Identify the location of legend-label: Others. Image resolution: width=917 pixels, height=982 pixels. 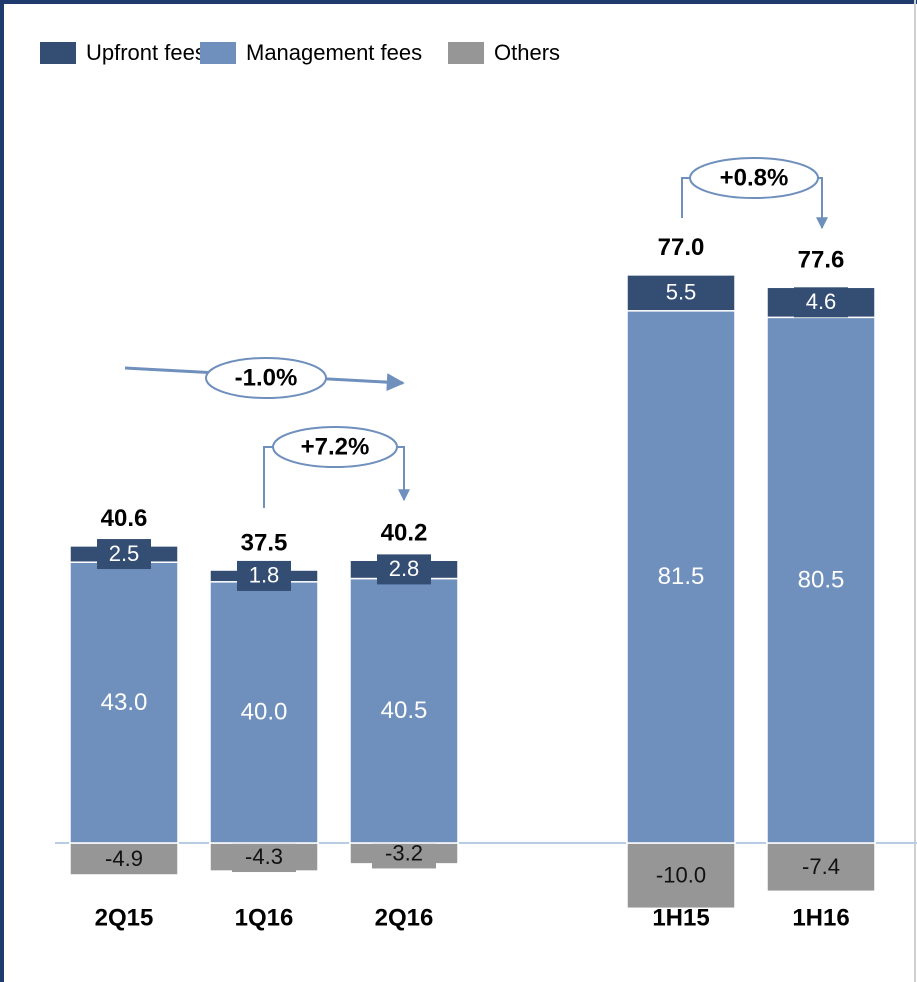
(527, 52).